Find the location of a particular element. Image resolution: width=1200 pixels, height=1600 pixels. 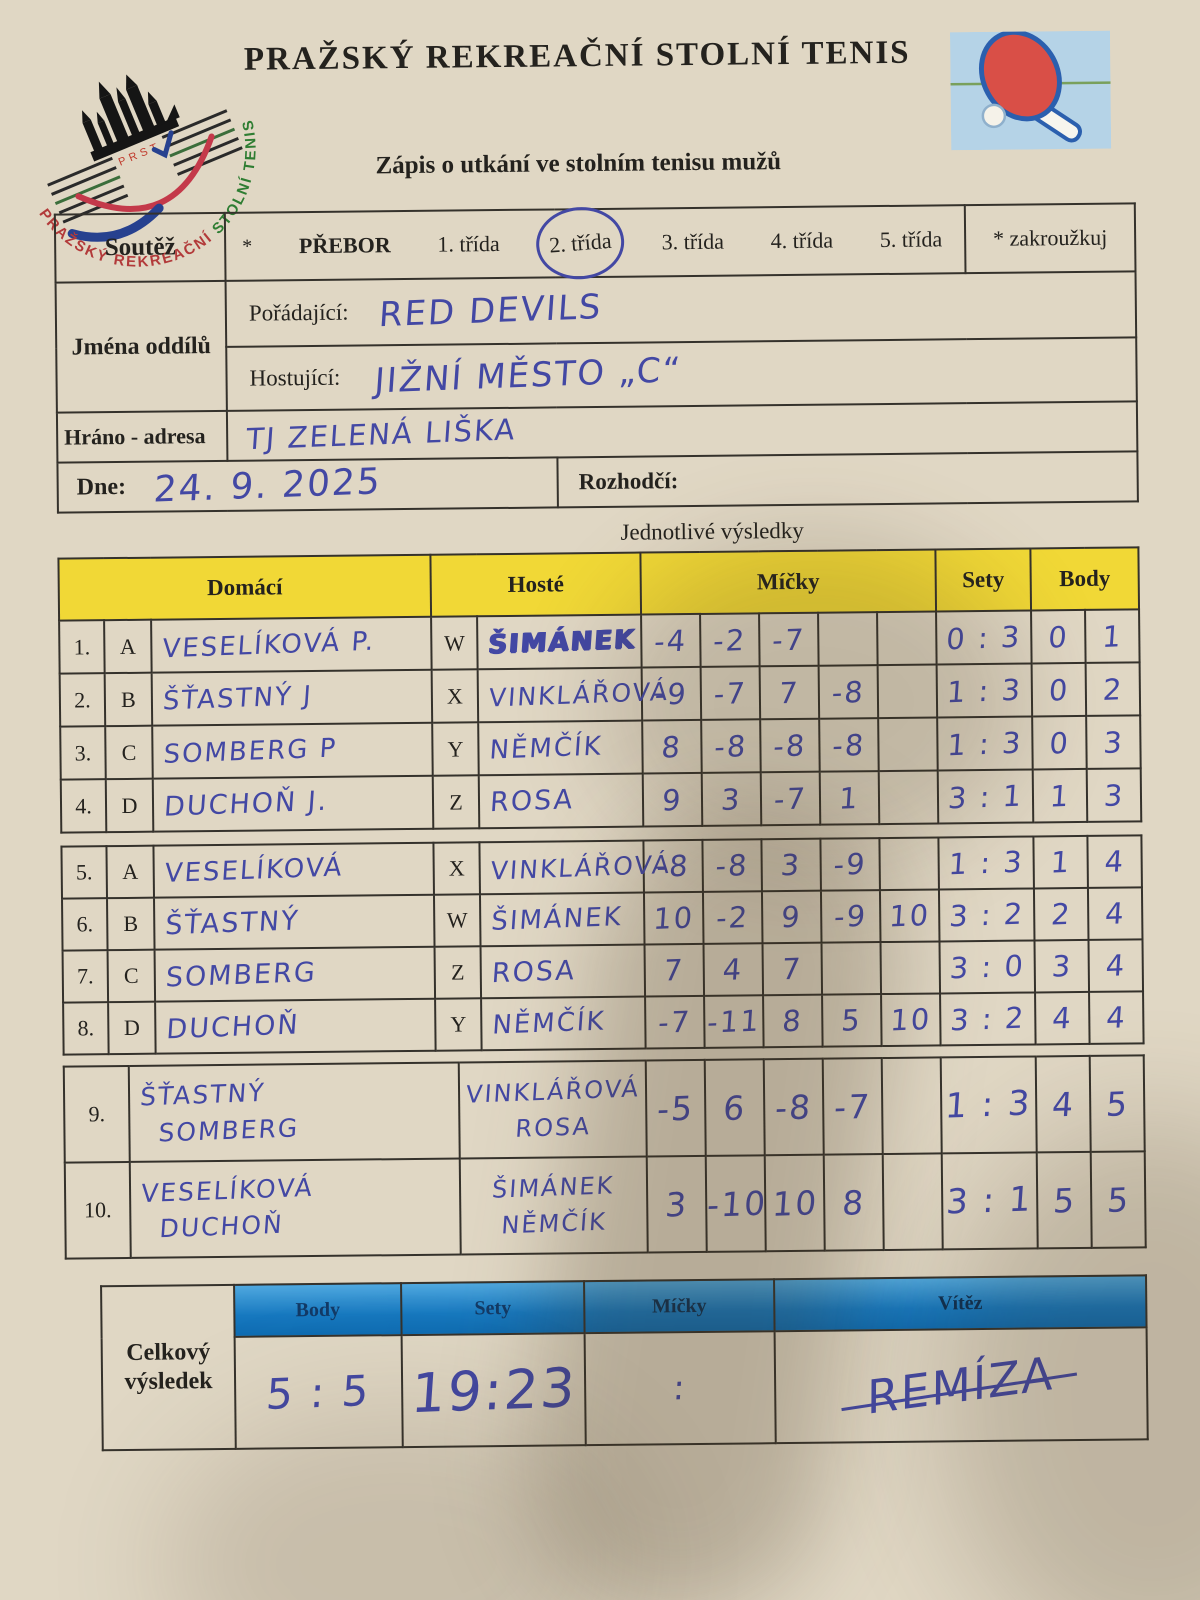

sets-result: 3 : 0 is located at coordinates (987, 967).